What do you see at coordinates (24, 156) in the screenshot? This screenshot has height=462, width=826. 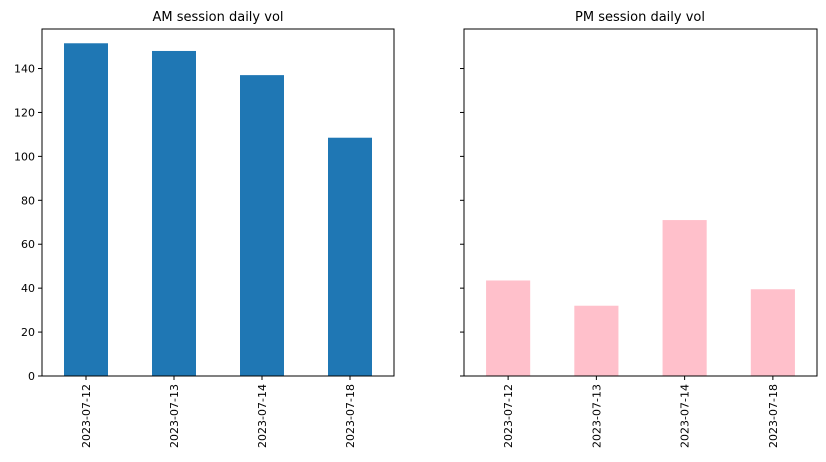 I see `am-y-tick-label: 100` at bounding box center [24, 156].